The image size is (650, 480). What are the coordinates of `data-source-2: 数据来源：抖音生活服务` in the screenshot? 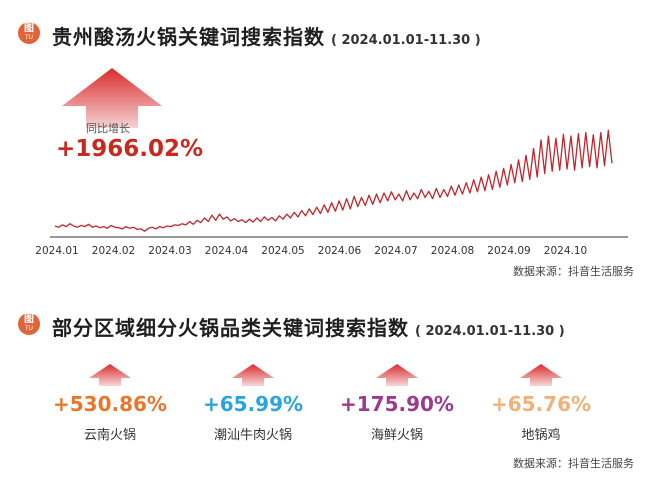 It's located at (573, 463).